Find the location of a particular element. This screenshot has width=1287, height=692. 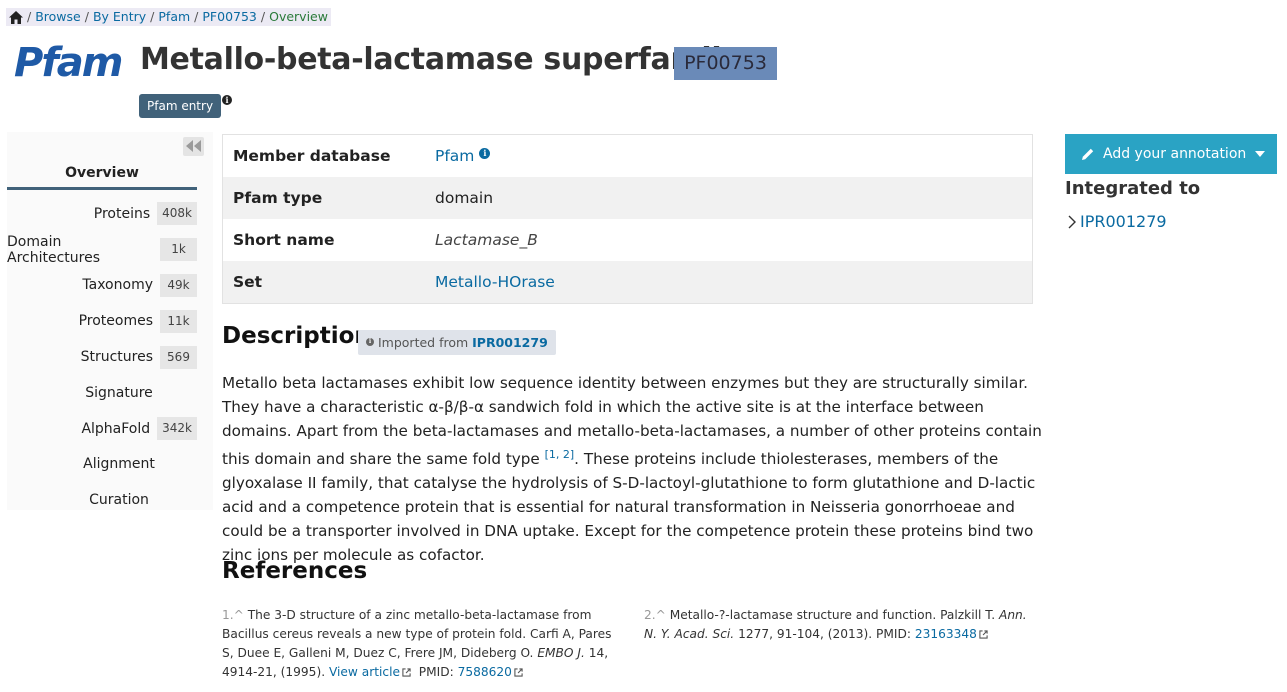

breadcrumb-browse: Browse is located at coordinates (58, 16).